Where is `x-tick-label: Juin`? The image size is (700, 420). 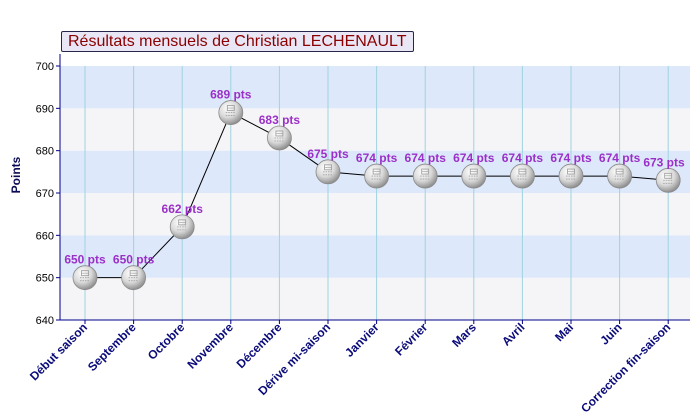
x-tick-label: Juin is located at coordinates (610, 333).